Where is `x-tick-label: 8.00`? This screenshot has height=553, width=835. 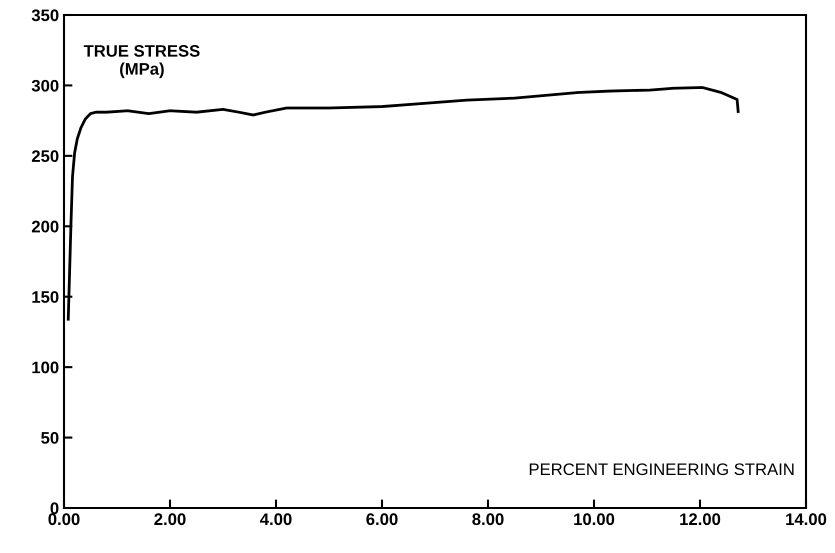
x-tick-label: 8.00 is located at coordinates (488, 519).